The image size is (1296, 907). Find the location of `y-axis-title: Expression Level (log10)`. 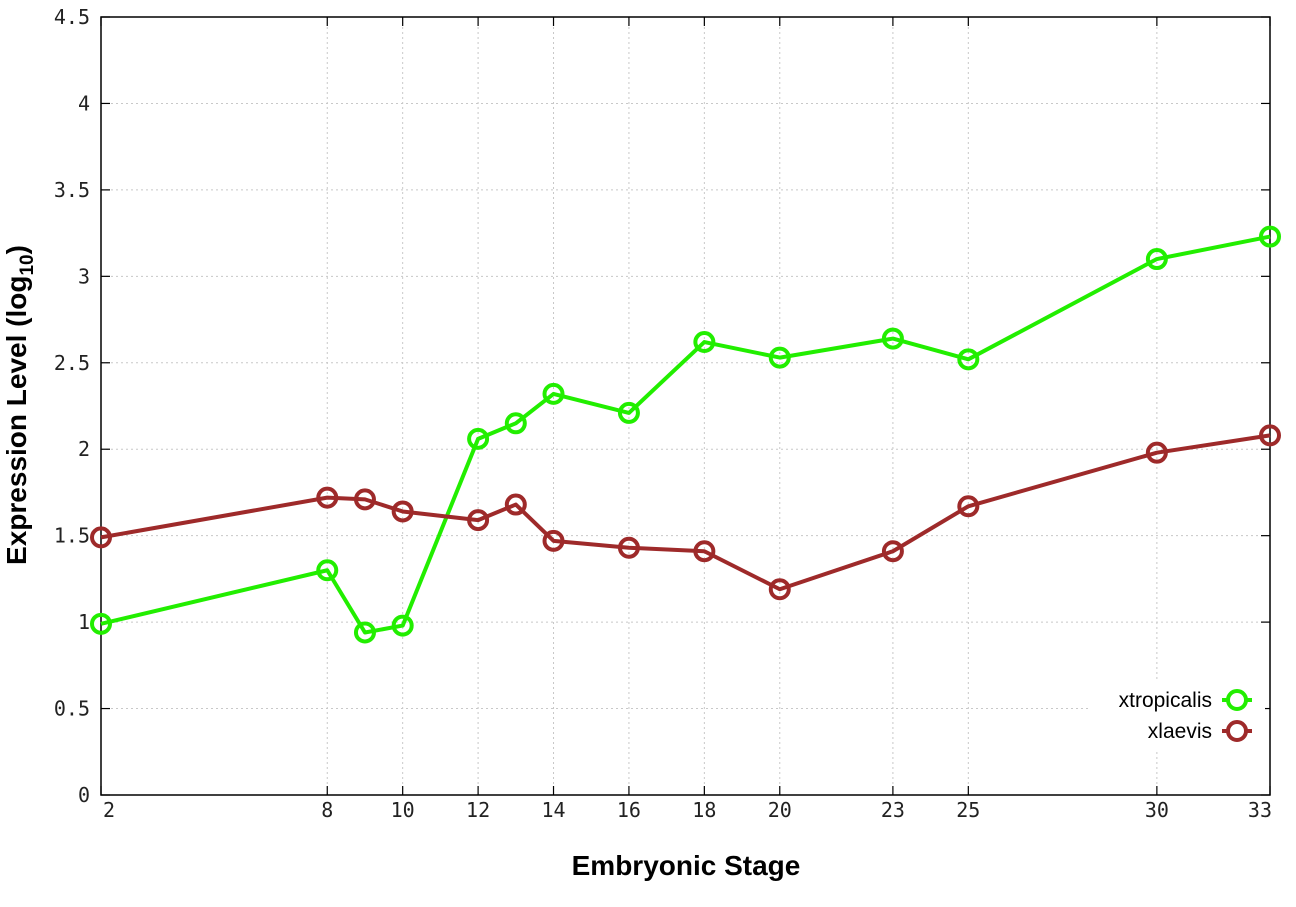

y-axis-title: Expression Level (log10) is located at coordinates (19, 405).